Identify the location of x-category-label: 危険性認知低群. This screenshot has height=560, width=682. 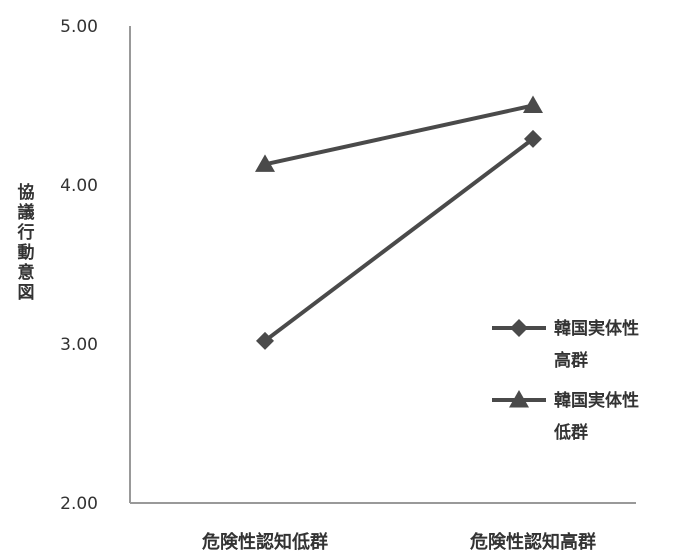
(264, 542).